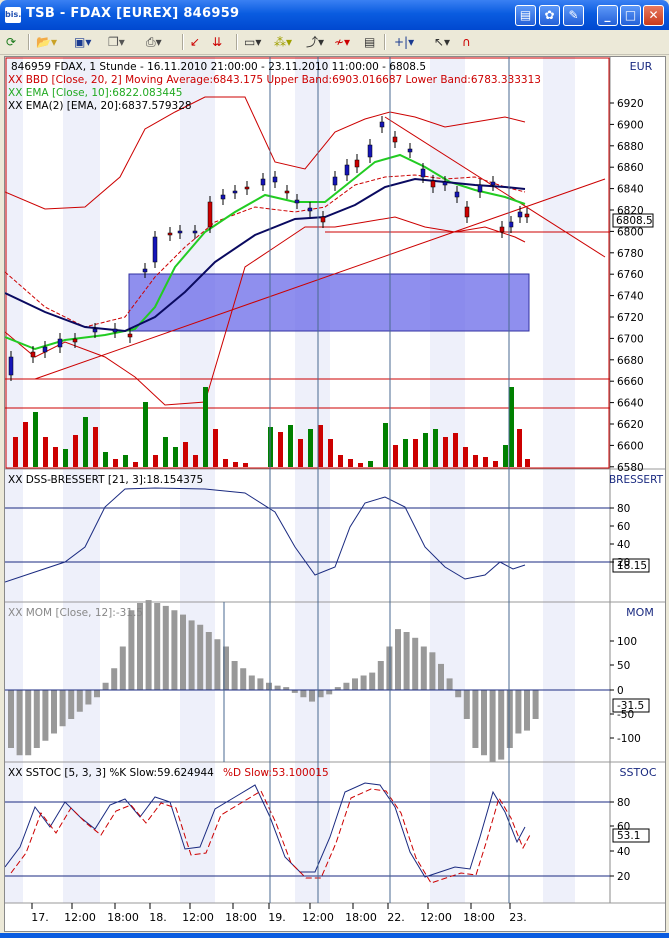 This screenshot has width=669, height=938. I want to click on chart-window-icon: ▤, so click(525, 15).